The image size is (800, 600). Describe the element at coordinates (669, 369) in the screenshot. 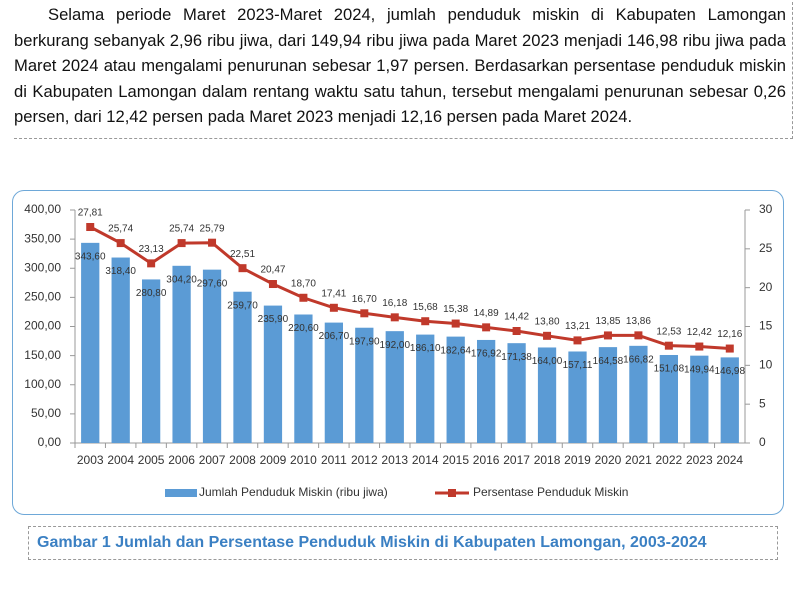

I see `bar-value-label: 151,08` at that location.